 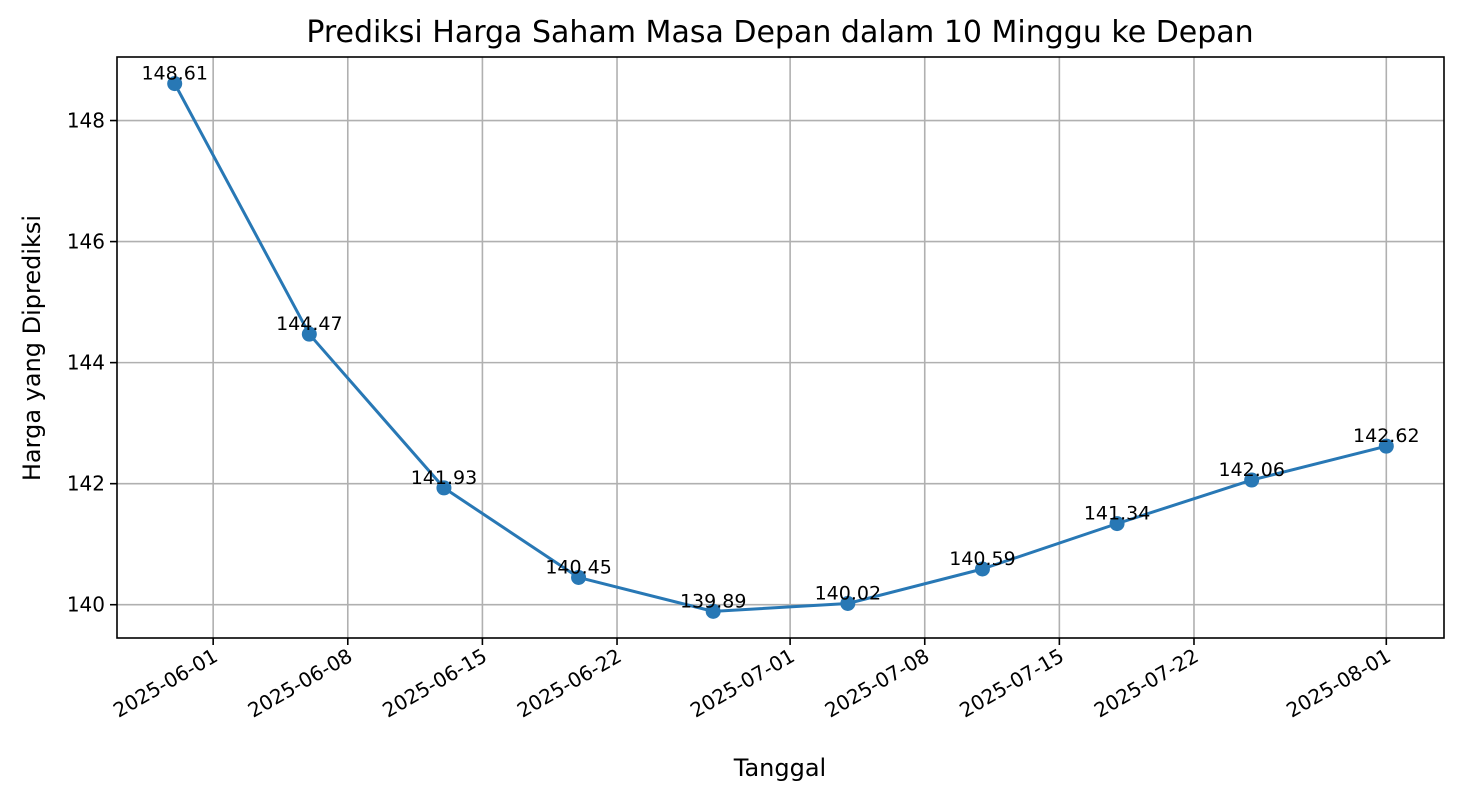 What do you see at coordinates (86, 484) in the screenshot?
I see `y-tick-label: 142` at bounding box center [86, 484].